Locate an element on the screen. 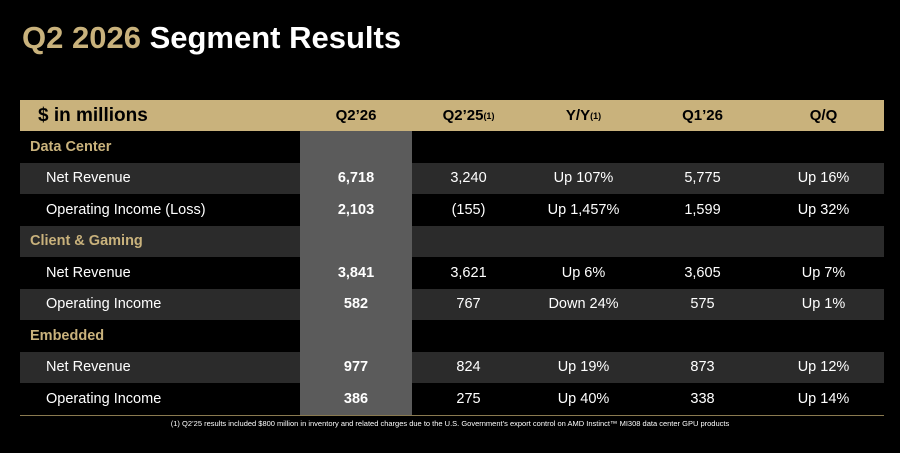 This screenshot has width=900, height=453. table-cell: 3,605 is located at coordinates (702, 272).